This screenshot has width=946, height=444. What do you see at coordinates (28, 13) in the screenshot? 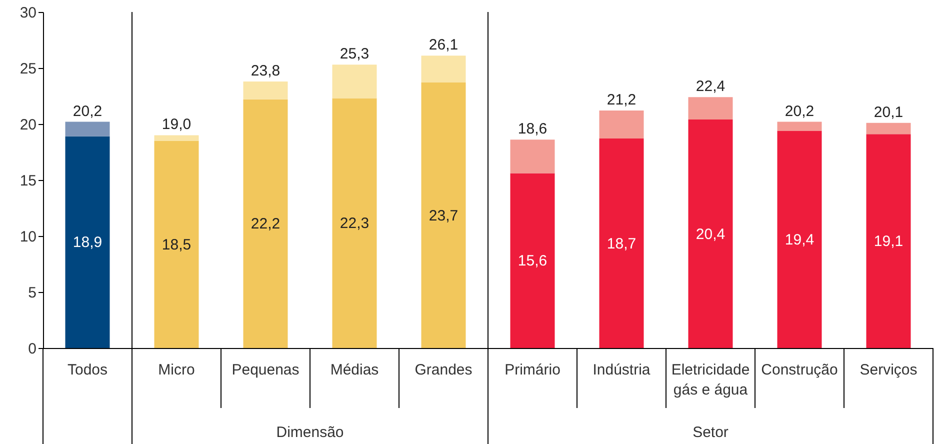
I see `y-tick-label: 30` at bounding box center [28, 13].